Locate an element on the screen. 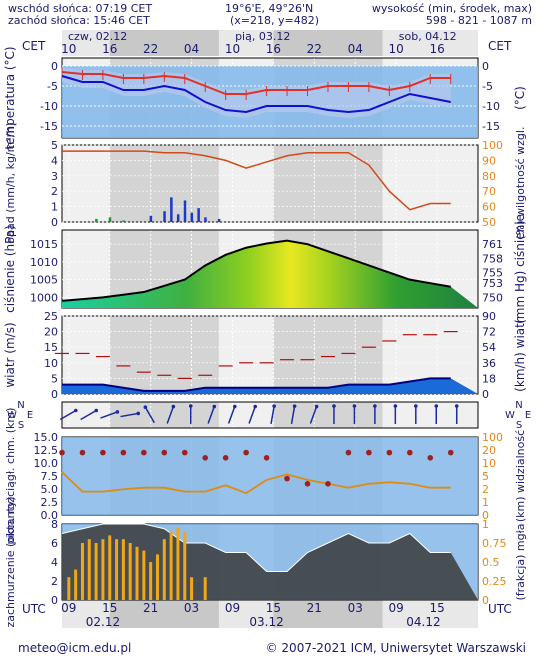  temp-left-ytick: 0 is located at coordinates (54, 66).